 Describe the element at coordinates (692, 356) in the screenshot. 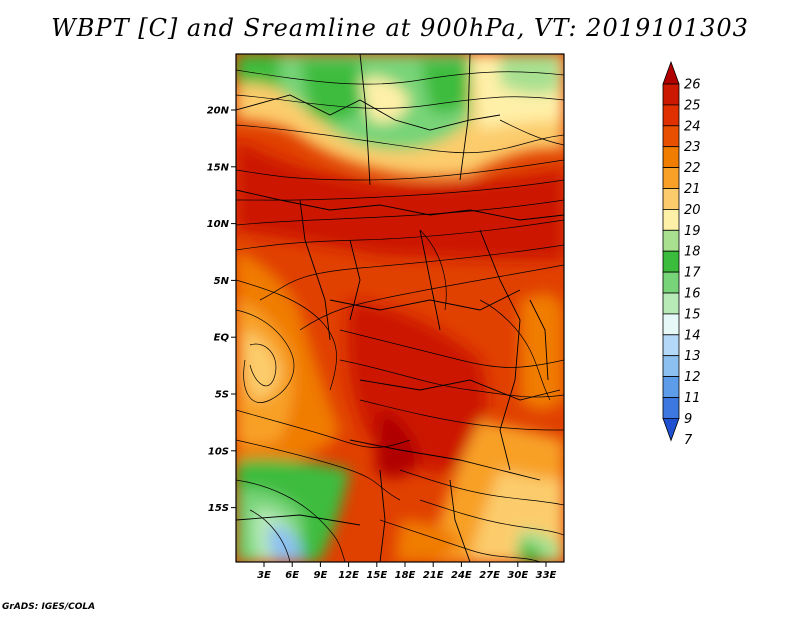

I see `colorbar-label: 13` at that location.